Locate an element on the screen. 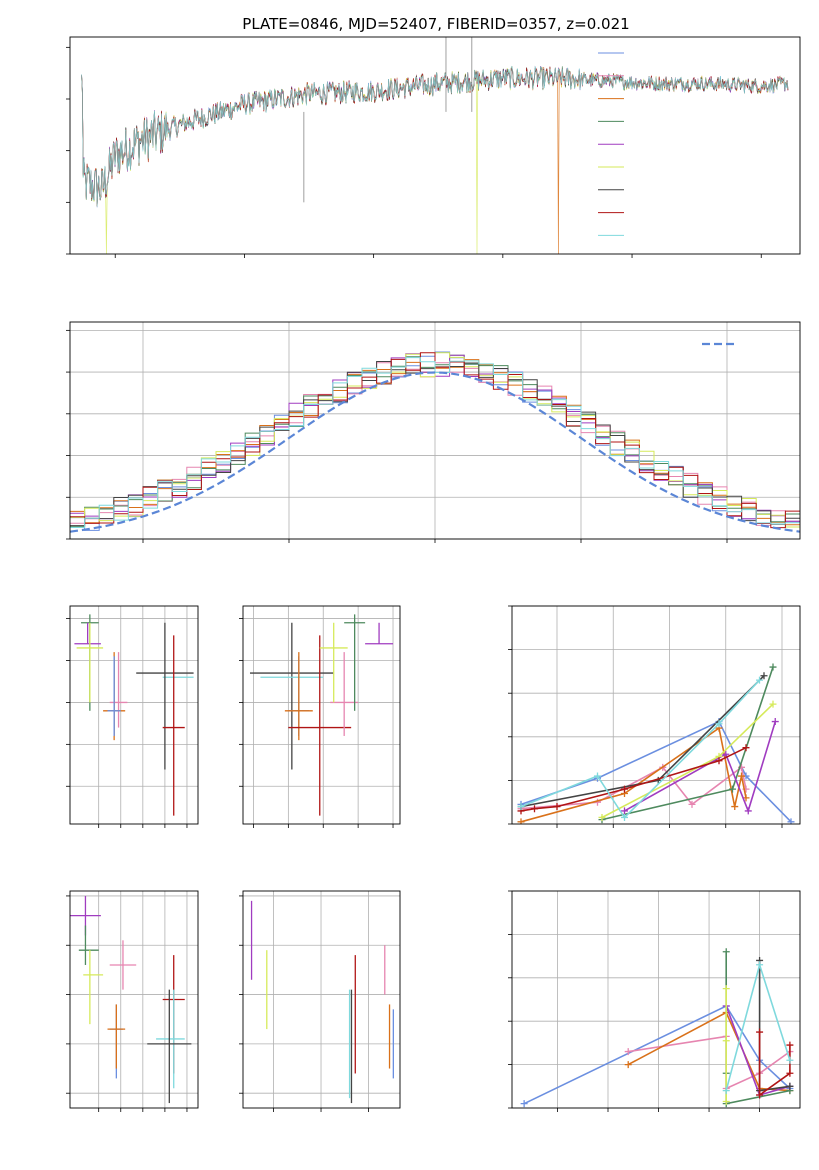  panel-weights-vs-age is located at coordinates (654, 716).